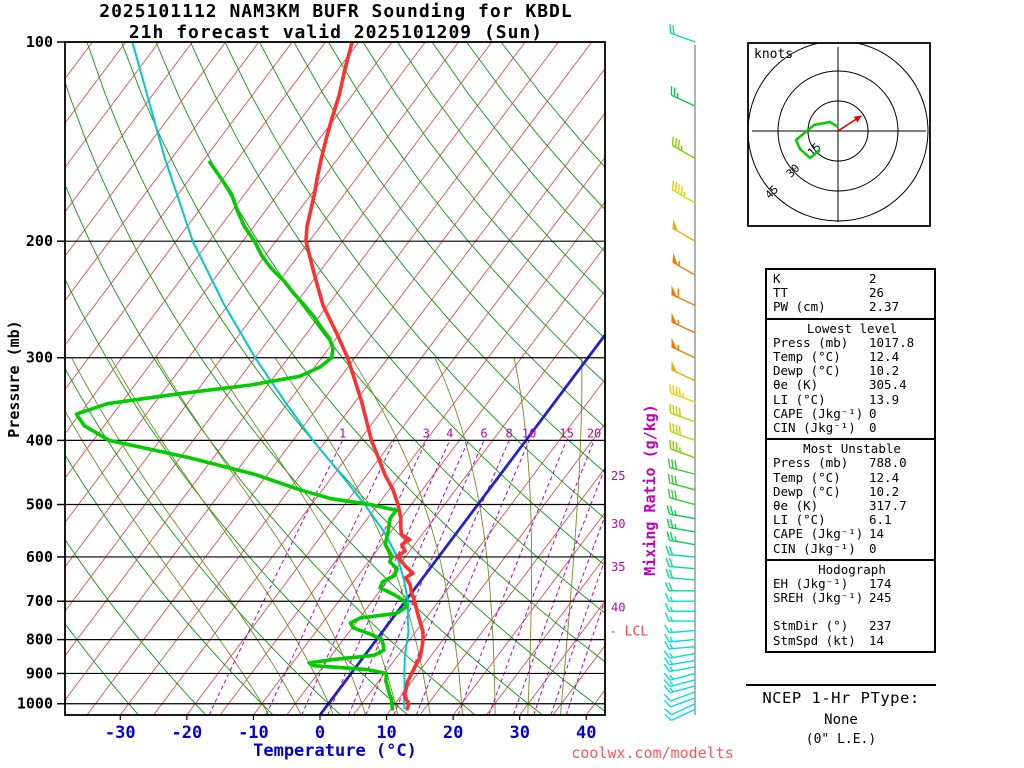  Describe the element at coordinates (14, 379) in the screenshot. I see `pressure-axis-label: Pressure (mb)` at that location.